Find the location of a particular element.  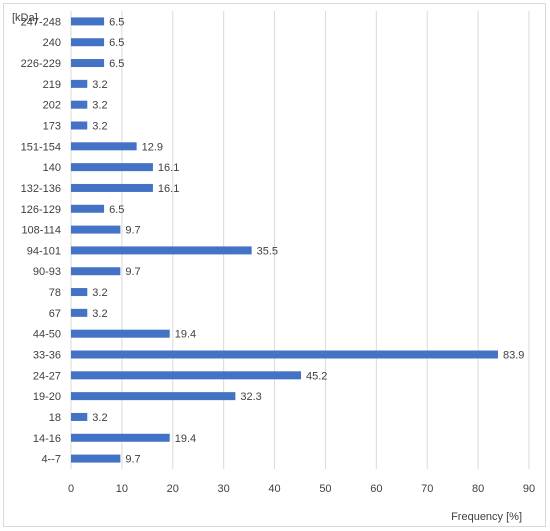

x-tick-label: 70 is located at coordinates (427, 489).